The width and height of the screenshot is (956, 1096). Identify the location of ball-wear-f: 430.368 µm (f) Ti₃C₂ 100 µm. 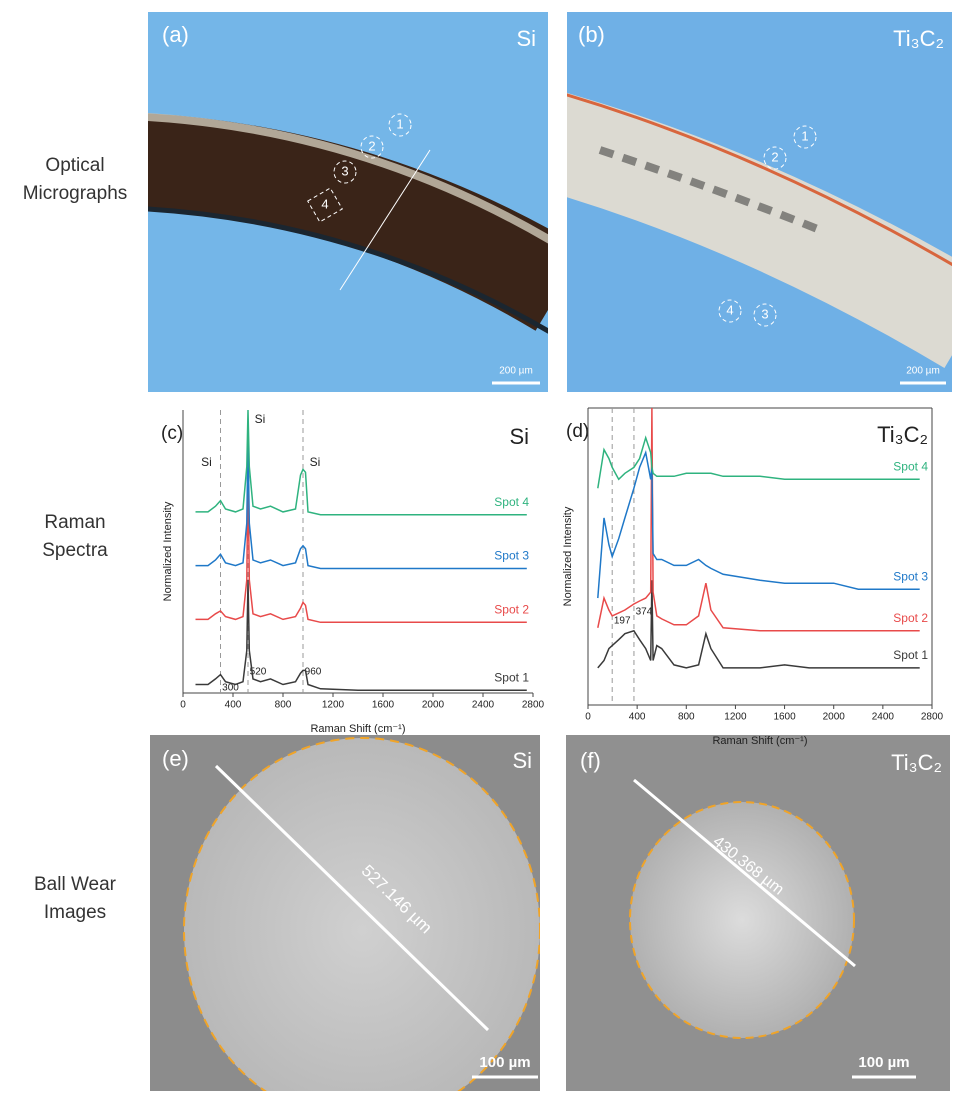
(758, 913).